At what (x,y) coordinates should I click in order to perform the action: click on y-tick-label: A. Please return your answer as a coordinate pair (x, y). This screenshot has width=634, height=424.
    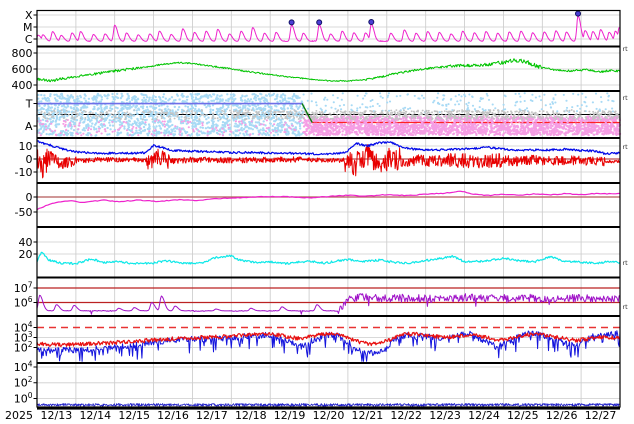
    Looking at the image, I should click on (29, 126).